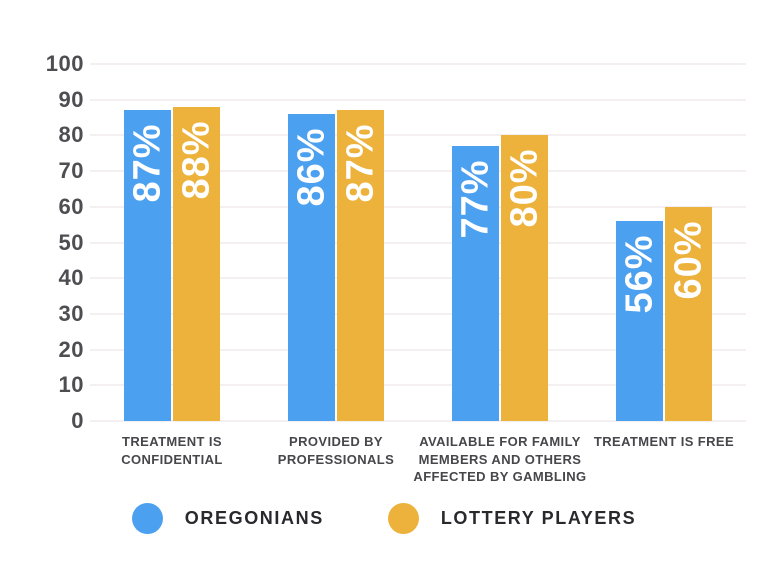 The height and width of the screenshot is (576, 768). Describe the element at coordinates (475, 199) in the screenshot. I see `bar-value-label: 77%` at that location.